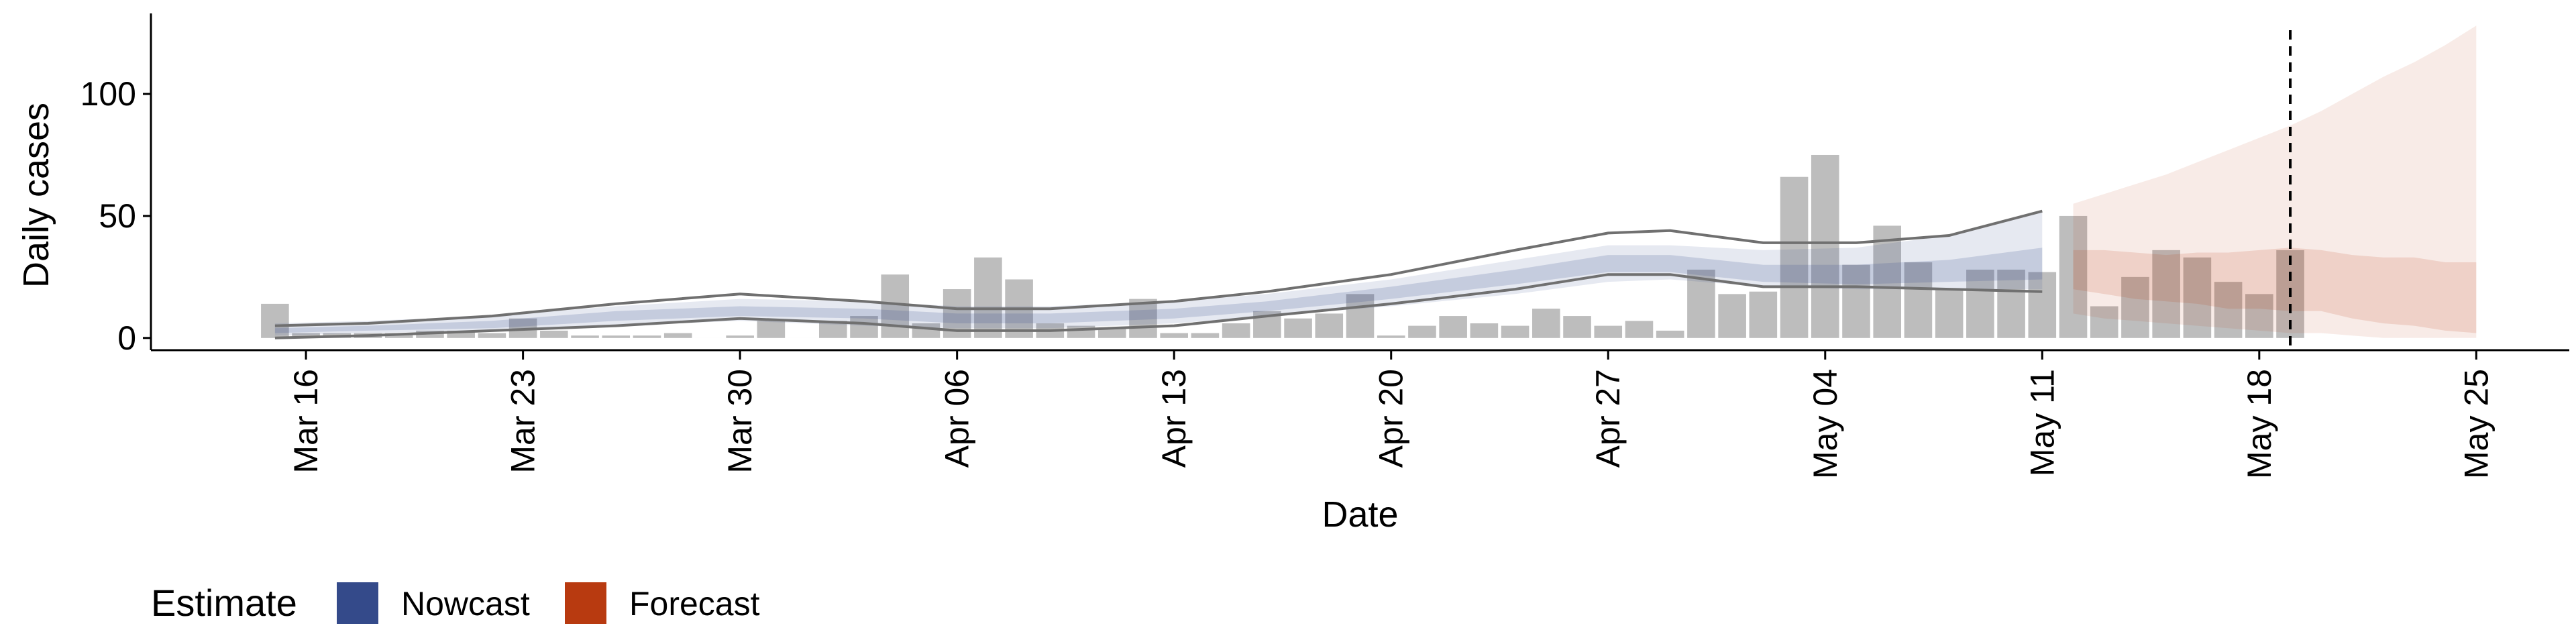 The width and height of the screenshot is (2576, 644). I want to click on reported-upper-line, so click(1158, 268).